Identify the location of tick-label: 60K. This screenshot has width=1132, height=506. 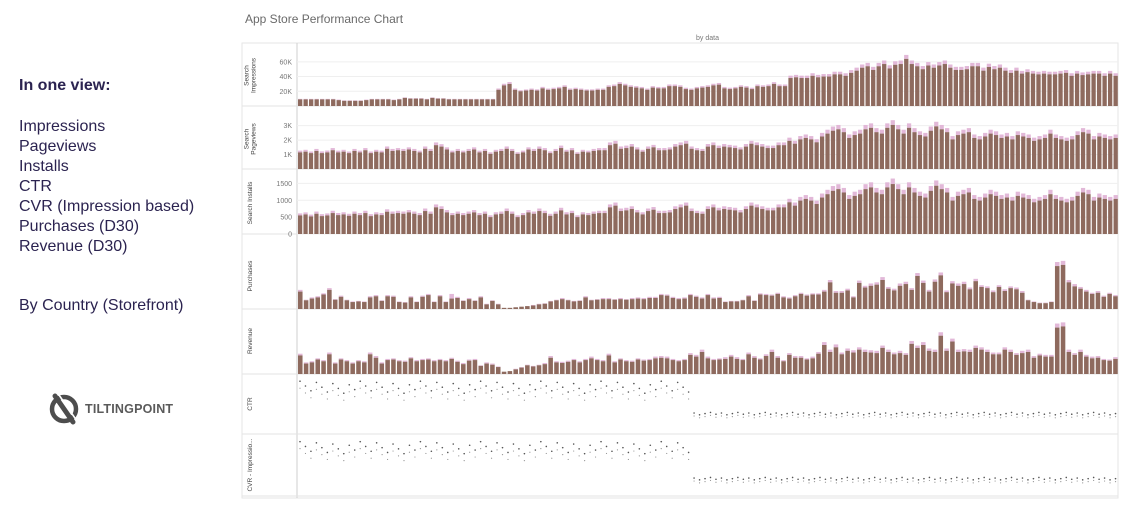
(286, 62).